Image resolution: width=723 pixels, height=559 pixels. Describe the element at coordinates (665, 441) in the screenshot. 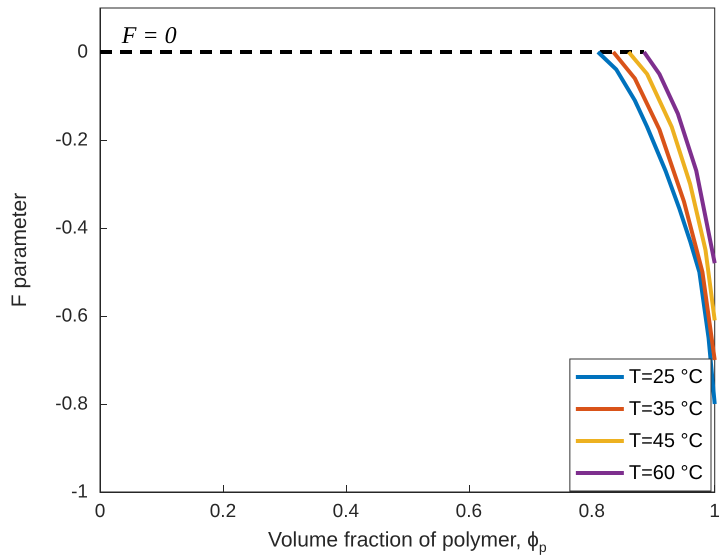

I see `legend-label: T=45 °C` at that location.